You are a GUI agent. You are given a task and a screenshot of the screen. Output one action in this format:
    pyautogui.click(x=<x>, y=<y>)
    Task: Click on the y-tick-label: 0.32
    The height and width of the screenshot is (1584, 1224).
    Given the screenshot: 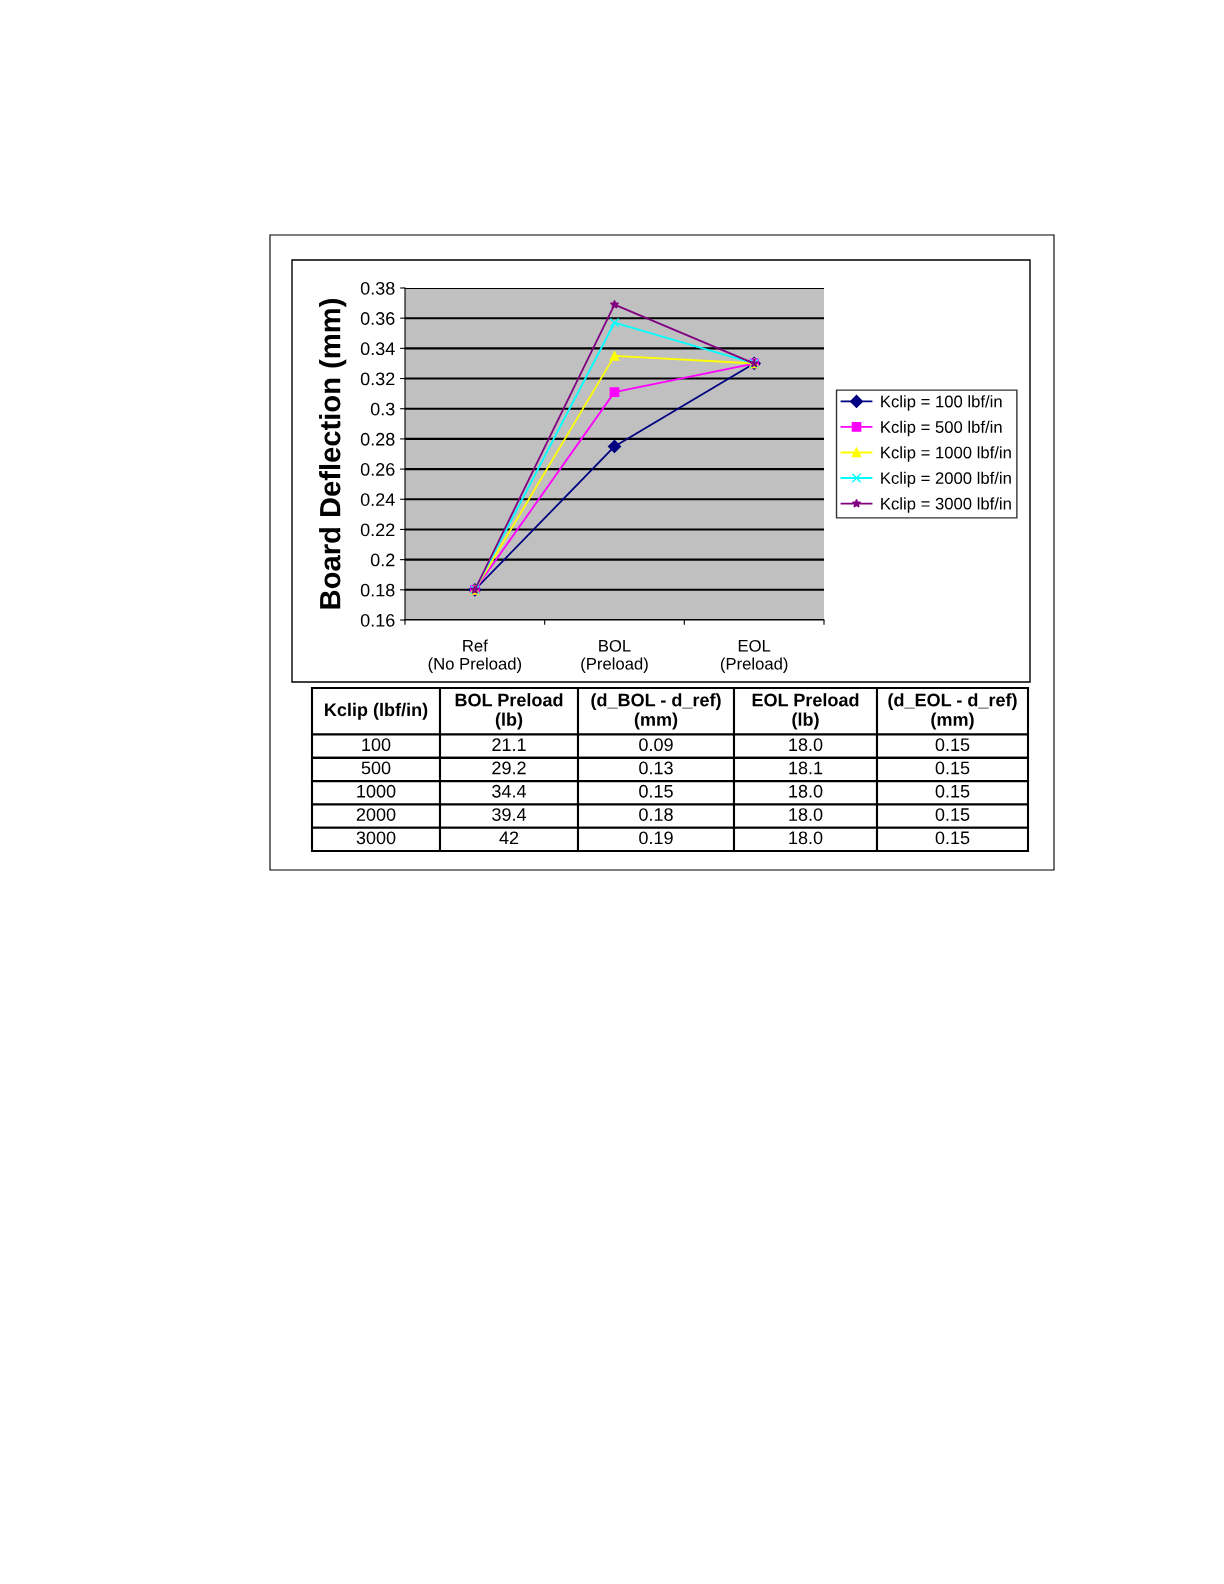 What is the action you would take?
    pyautogui.click(x=377, y=379)
    